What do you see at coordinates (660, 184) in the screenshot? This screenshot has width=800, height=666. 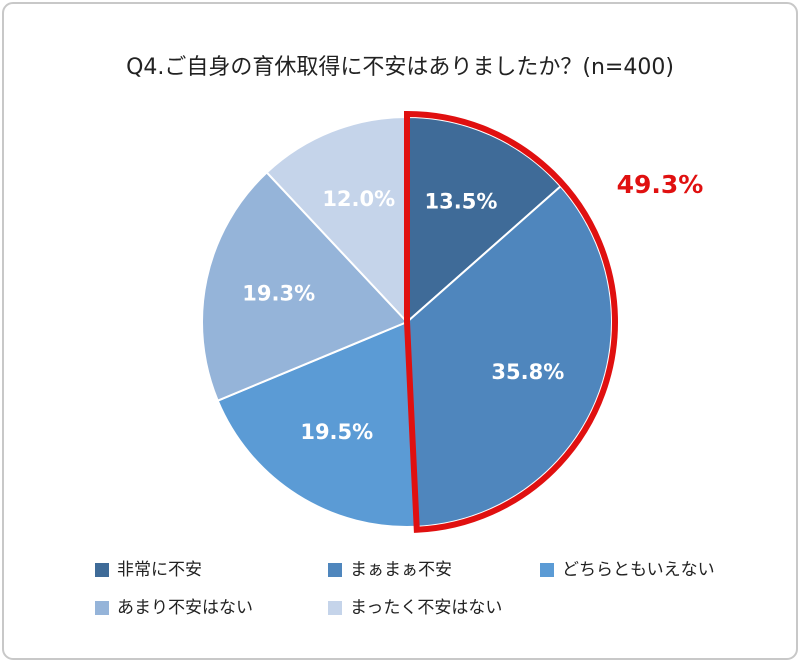 I see `highlight-label: 49.3%` at bounding box center [660, 184].